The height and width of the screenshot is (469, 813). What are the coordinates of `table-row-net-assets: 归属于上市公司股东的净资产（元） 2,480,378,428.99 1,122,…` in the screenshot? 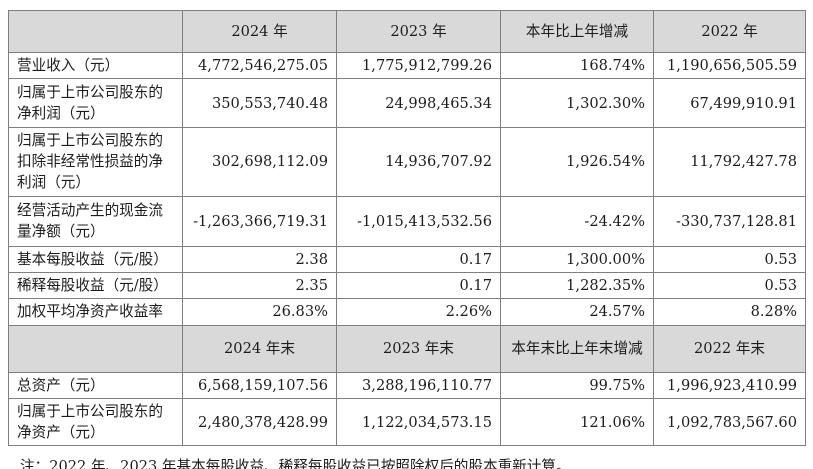 It's located at (407, 422).